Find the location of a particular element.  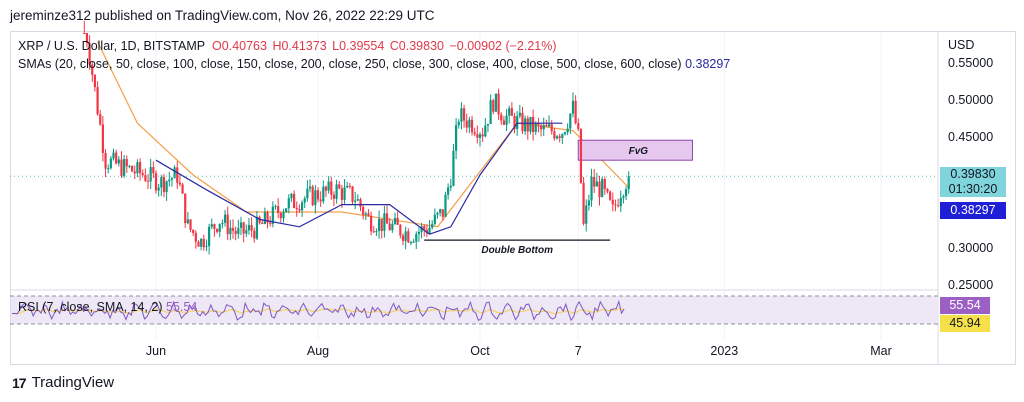

double-bottom-label: Double Bottom is located at coordinates (517, 250).